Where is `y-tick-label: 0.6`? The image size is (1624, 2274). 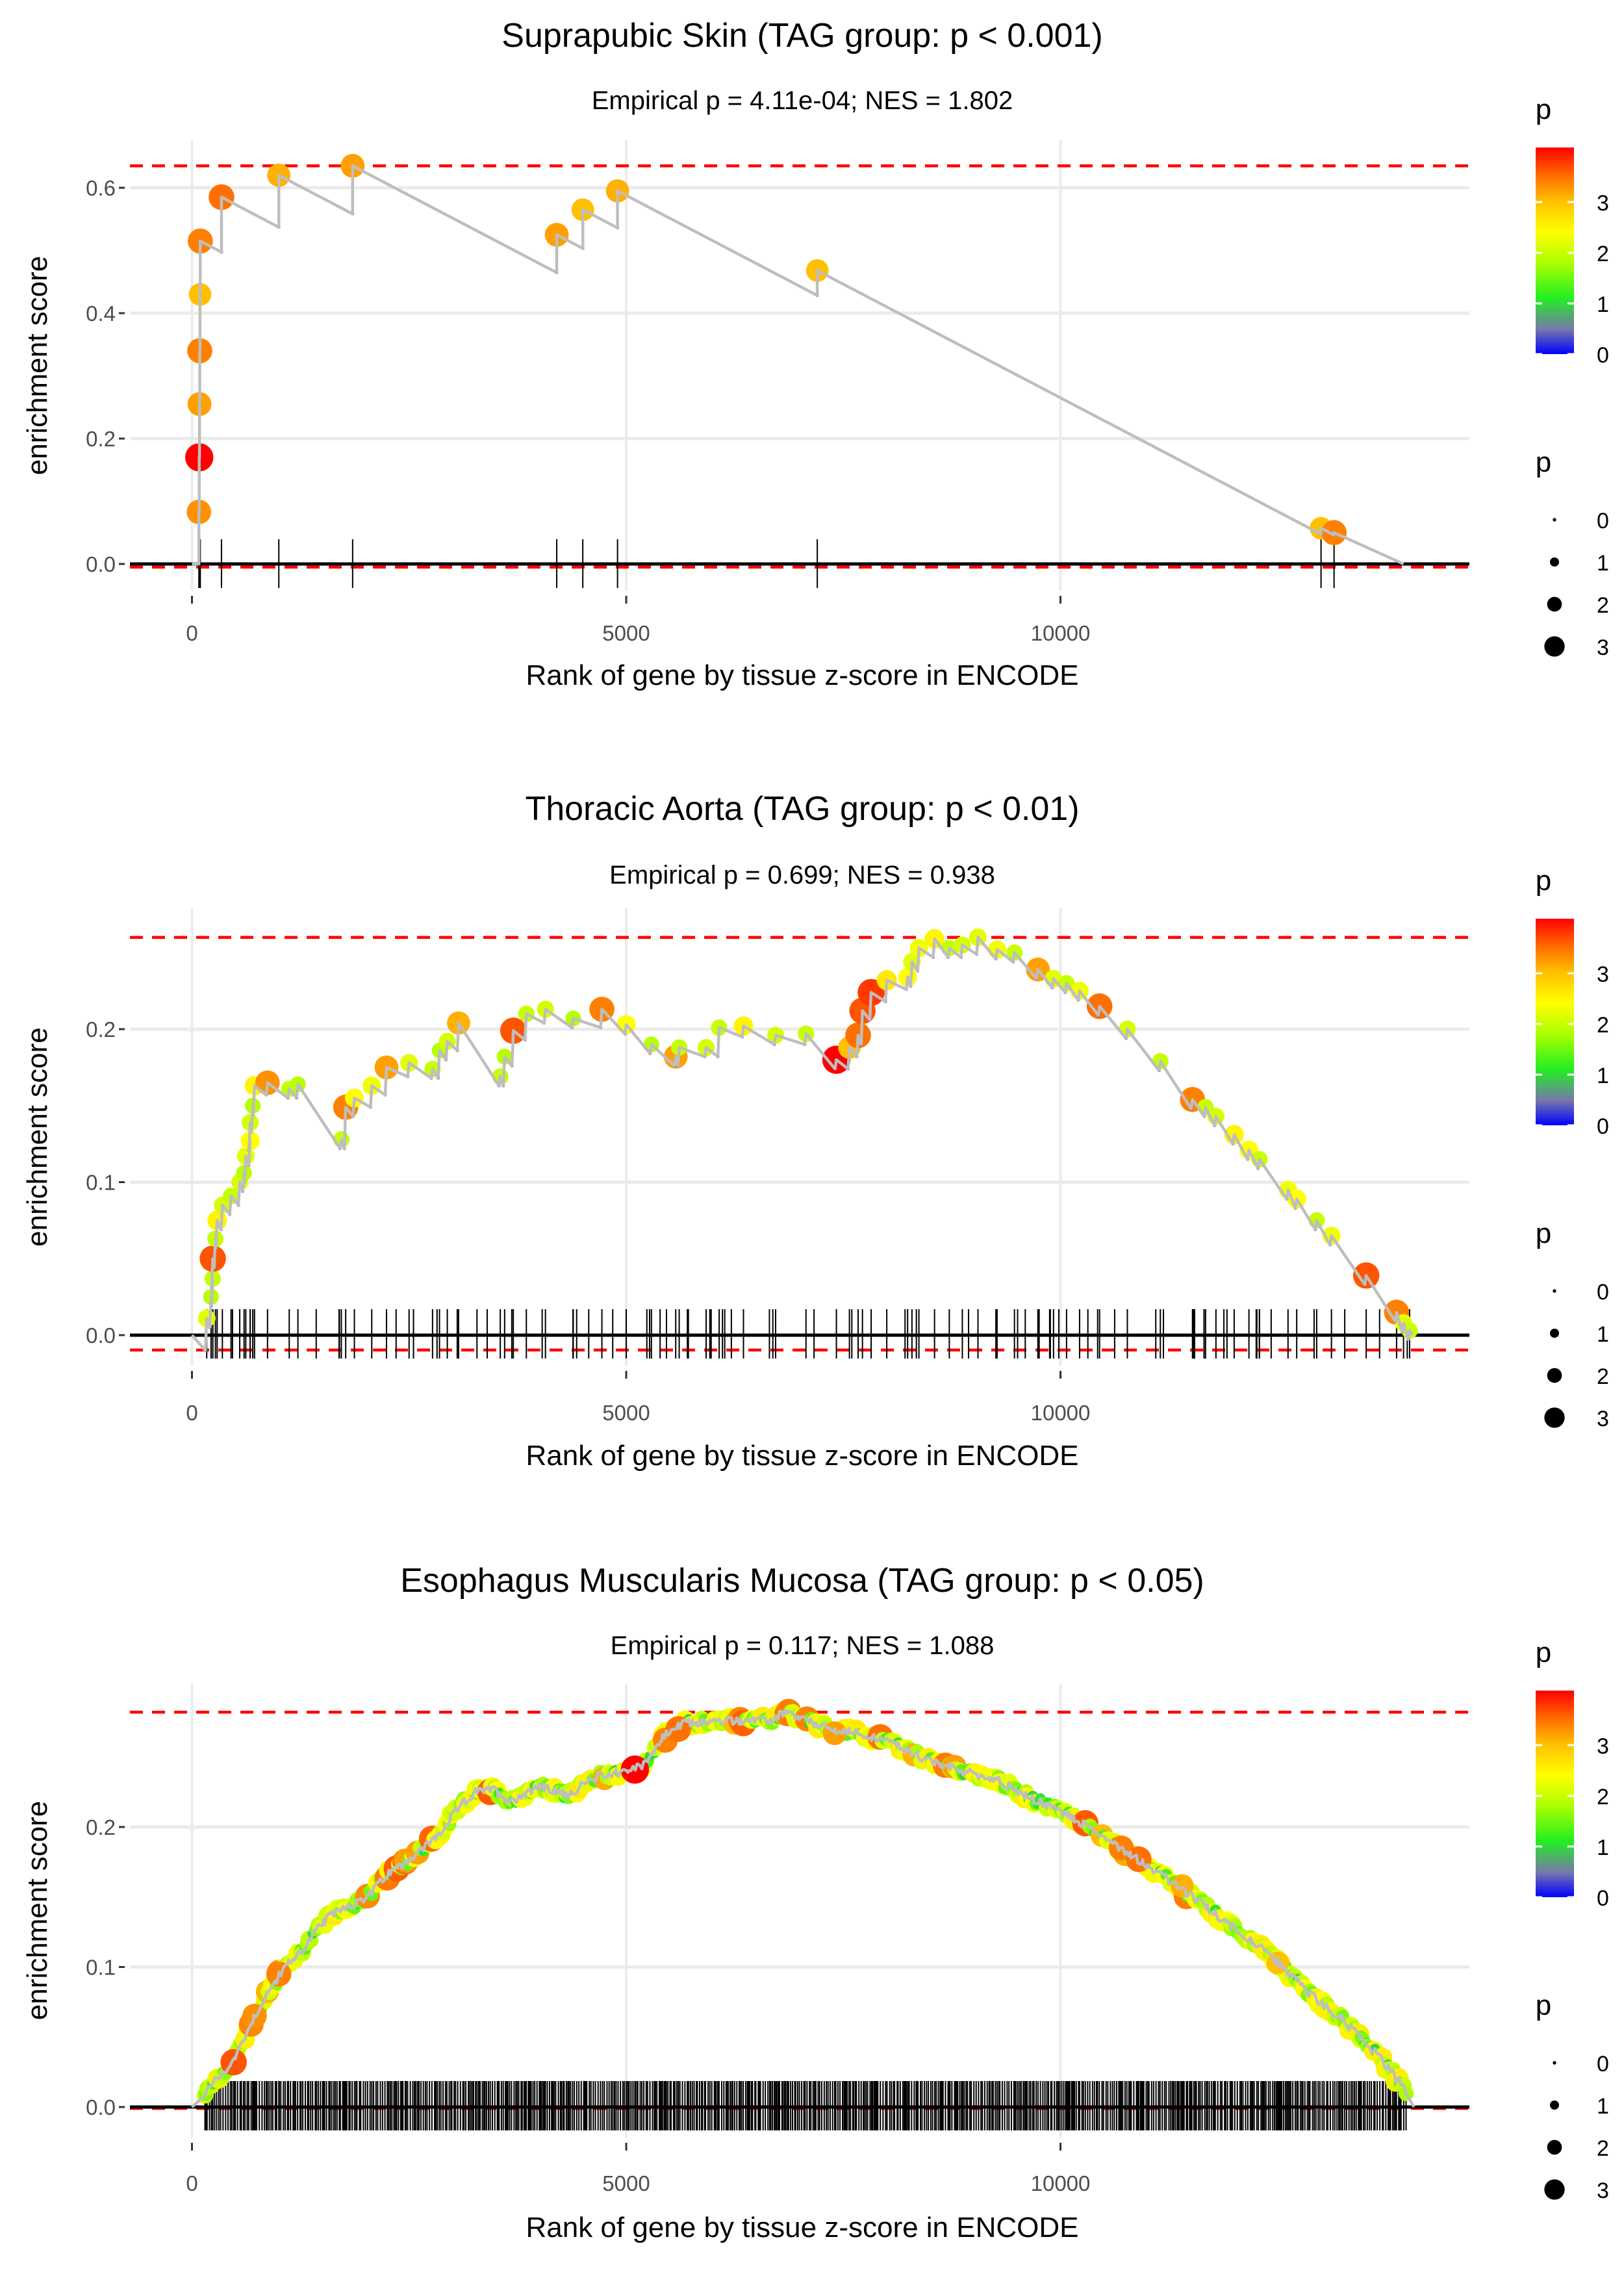 y-tick-label: 0.6 is located at coordinates (101, 188).